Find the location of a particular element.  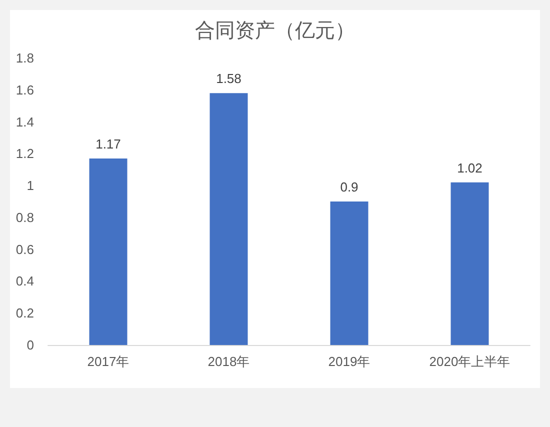

x-tick-label: 2018年 is located at coordinates (229, 361).